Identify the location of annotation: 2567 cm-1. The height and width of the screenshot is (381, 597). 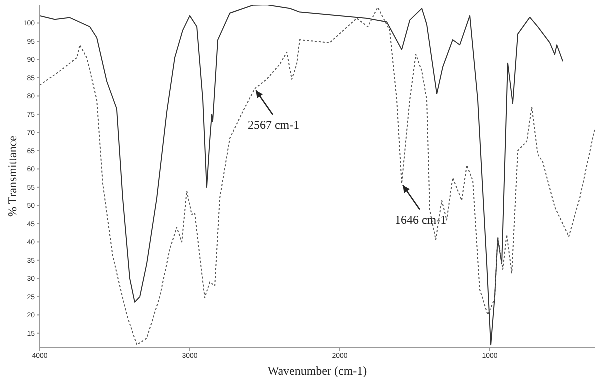
(274, 125).